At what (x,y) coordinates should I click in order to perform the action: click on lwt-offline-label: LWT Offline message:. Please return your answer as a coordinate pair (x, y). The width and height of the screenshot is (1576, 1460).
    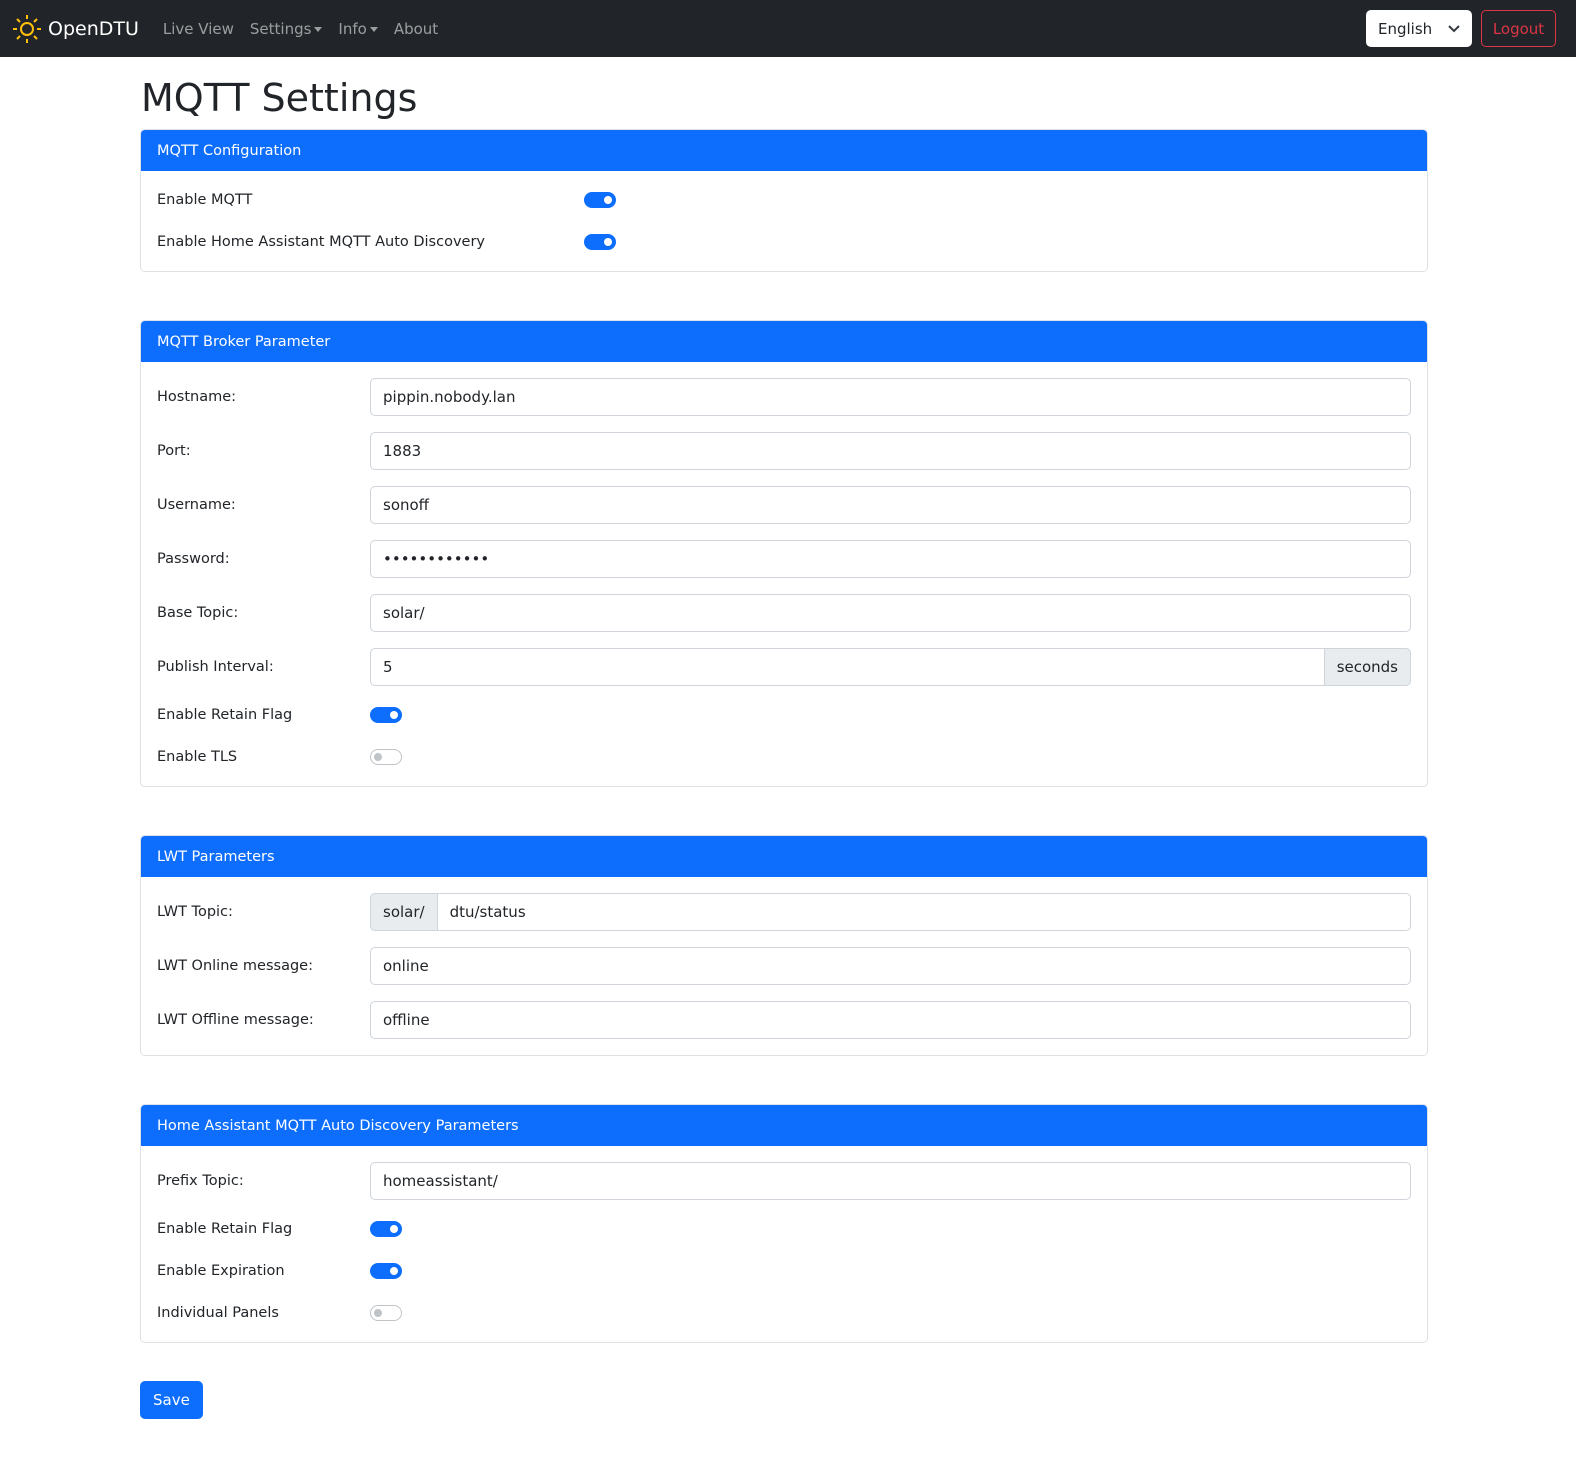
    Looking at the image, I should click on (235, 1020).